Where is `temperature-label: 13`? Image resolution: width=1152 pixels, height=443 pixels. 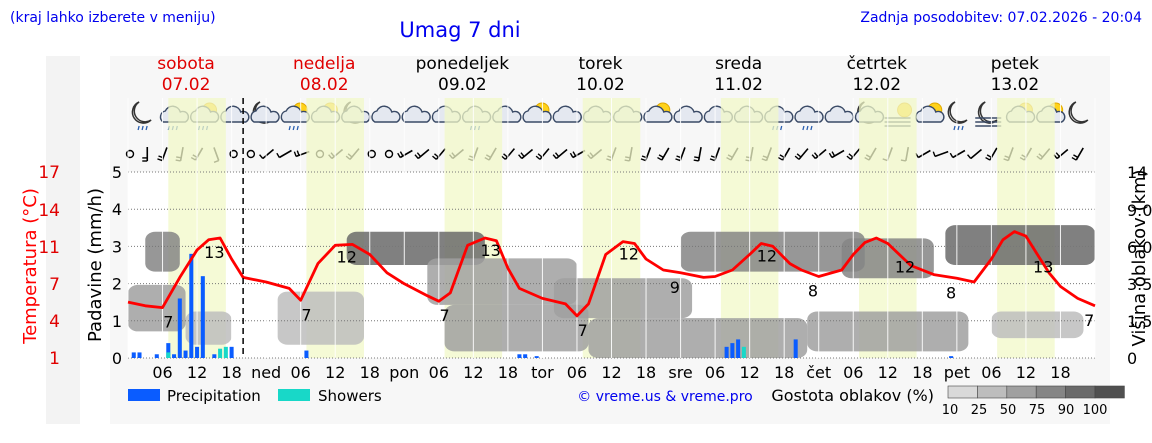
temperature-label: 13 is located at coordinates (214, 252).